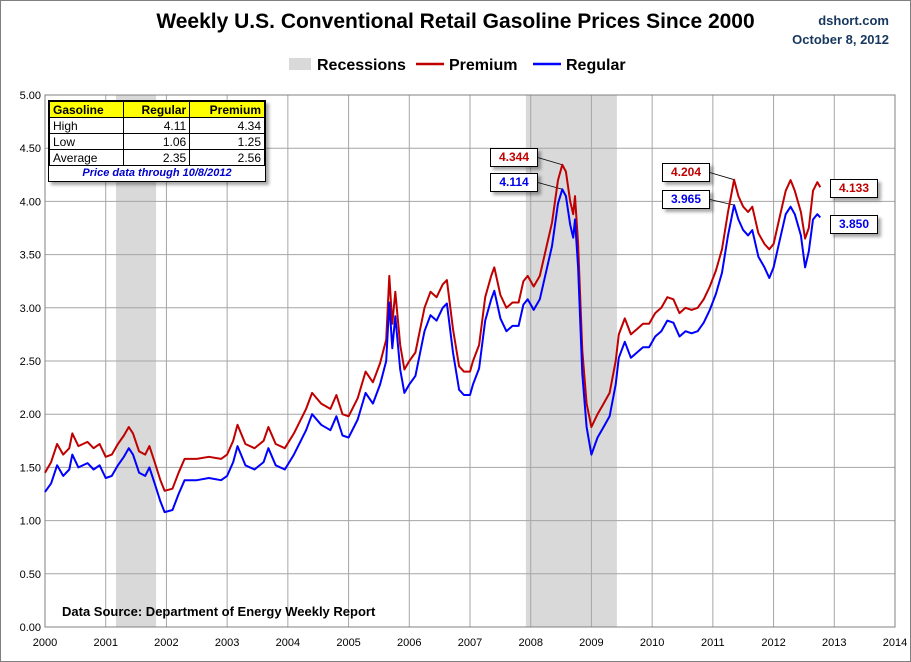 The image size is (911, 662). Describe the element at coordinates (86, 125) in the screenshot. I see `stats-row-label: High` at that location.